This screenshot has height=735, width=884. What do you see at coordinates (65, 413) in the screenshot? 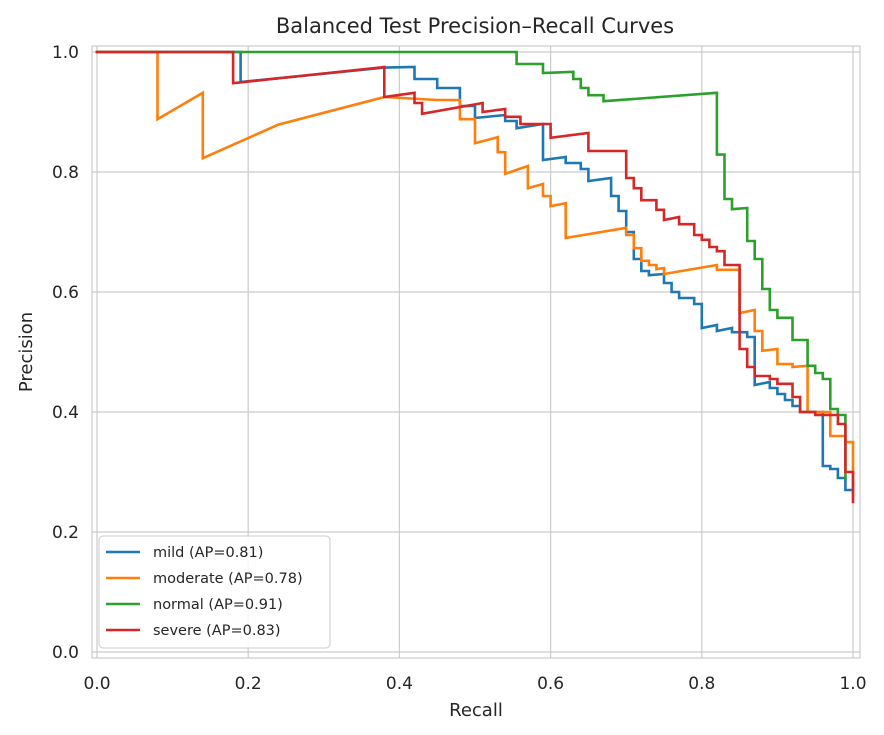
I see `y-tick-label: 0.4` at bounding box center [65, 413].